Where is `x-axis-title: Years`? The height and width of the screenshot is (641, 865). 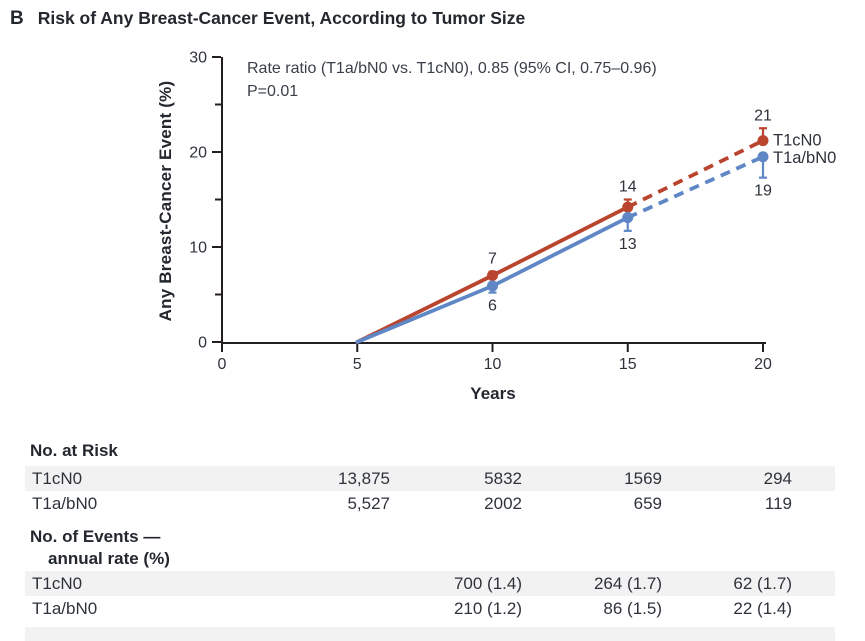
x-axis-title: Years is located at coordinates (493, 393).